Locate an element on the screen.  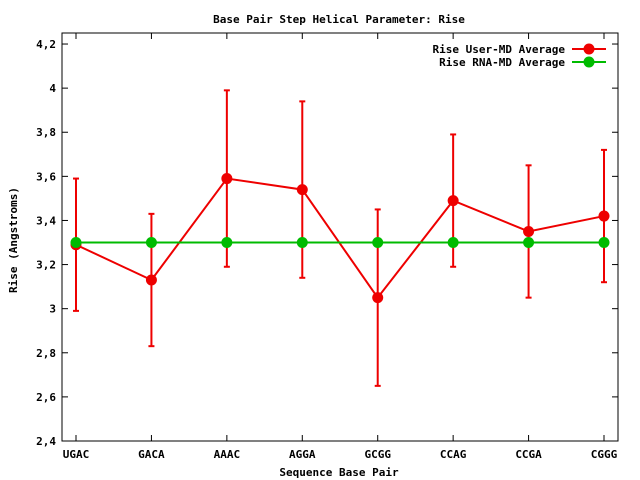
x-tick-label: CGGG is located at coordinates (604, 454).